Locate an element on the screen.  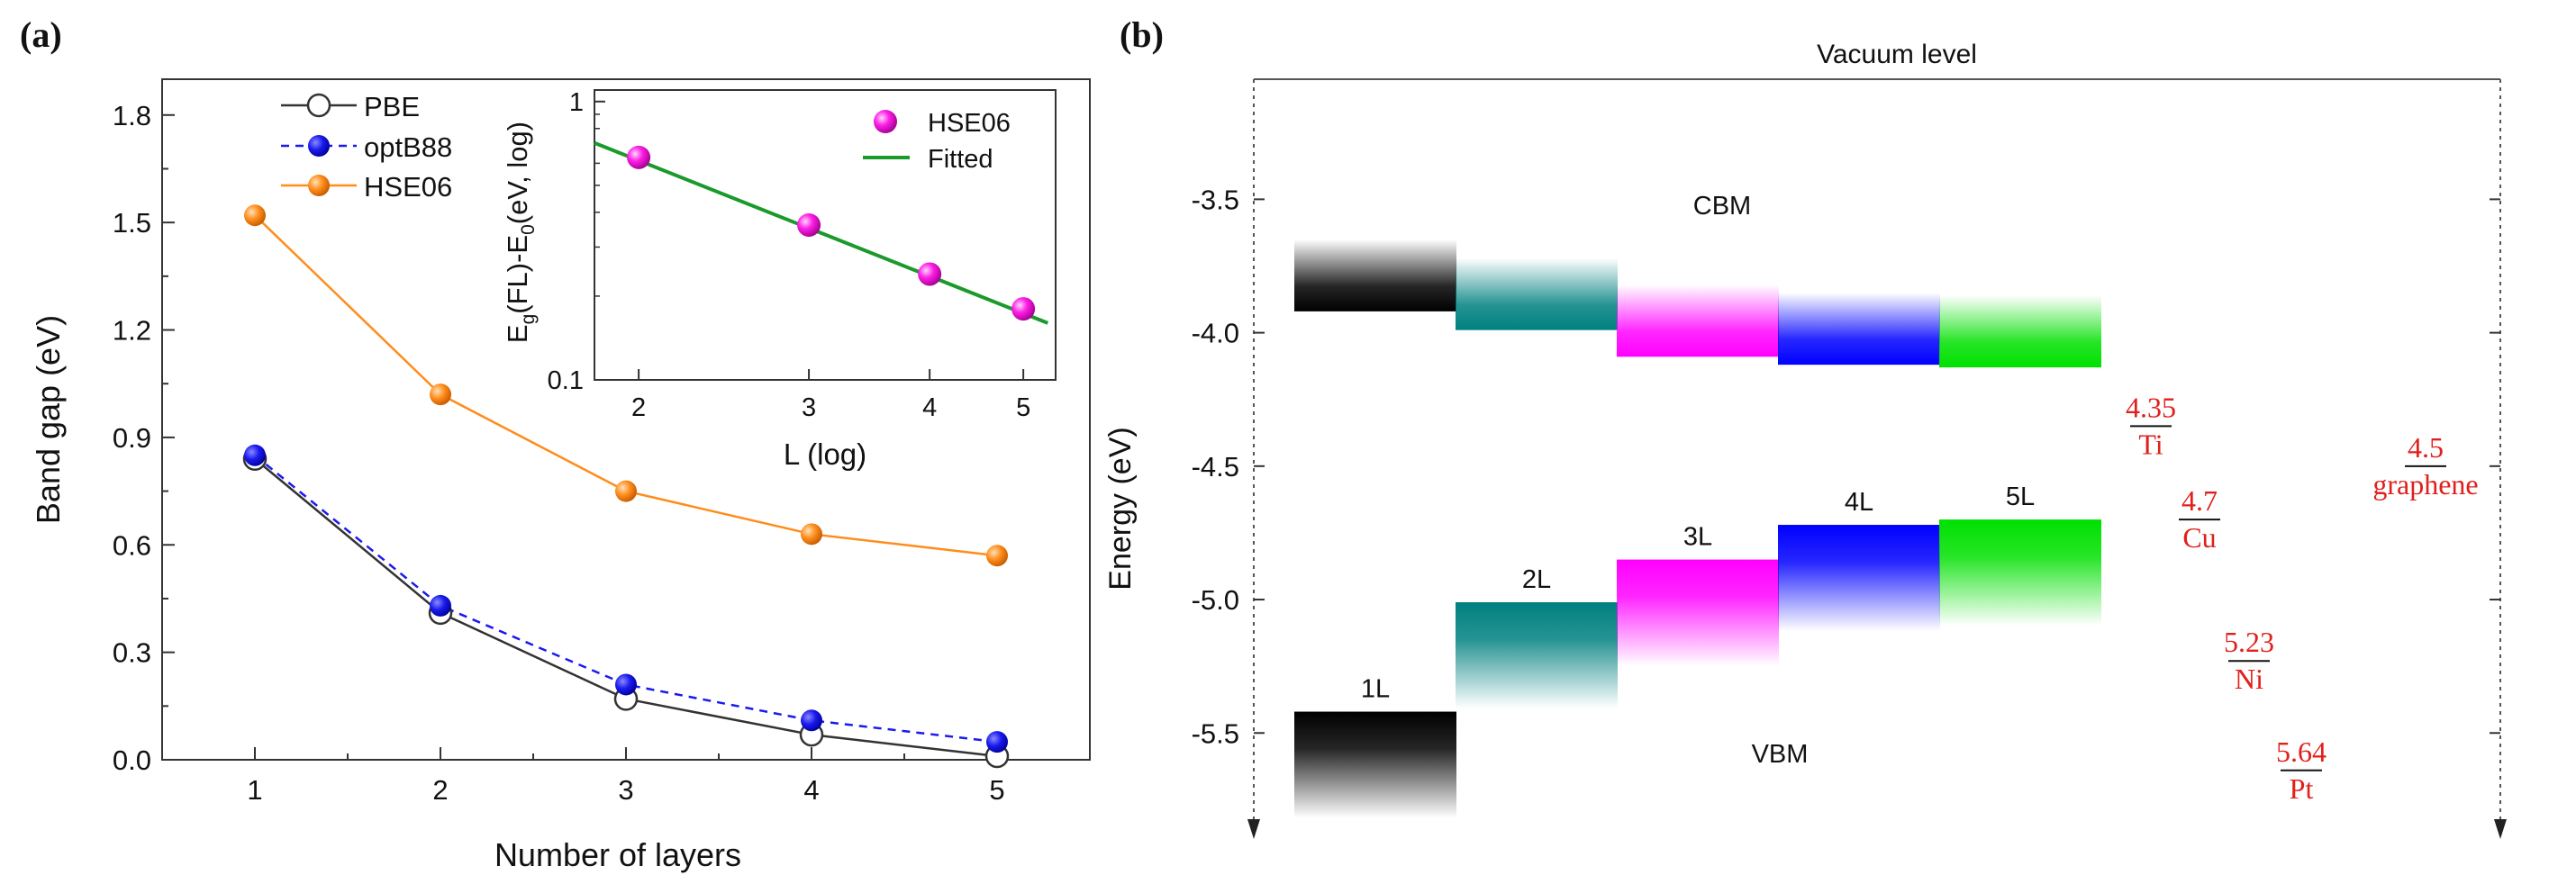
y-tick-label-b: -3.5 is located at coordinates (1215, 199).